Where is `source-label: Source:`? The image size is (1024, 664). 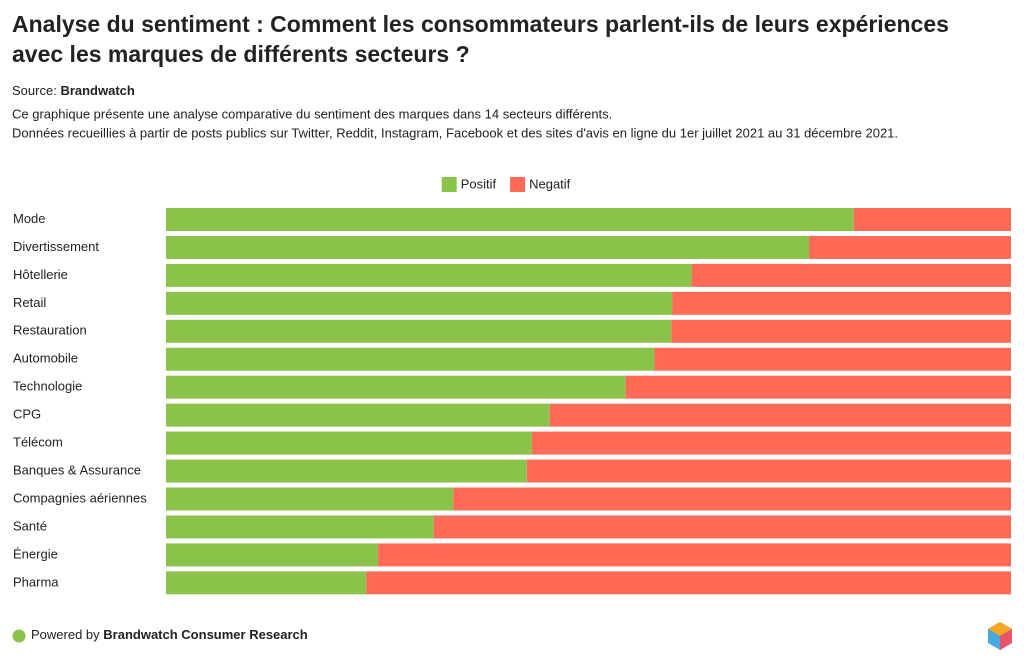
source-label: Source: is located at coordinates (34, 90).